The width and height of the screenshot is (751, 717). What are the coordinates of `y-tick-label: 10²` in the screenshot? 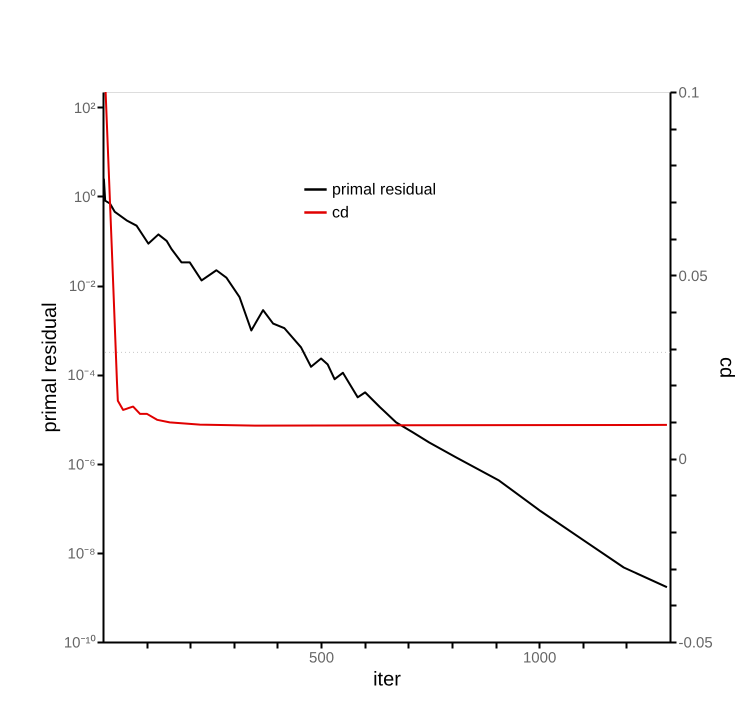 It's located at (85, 108).